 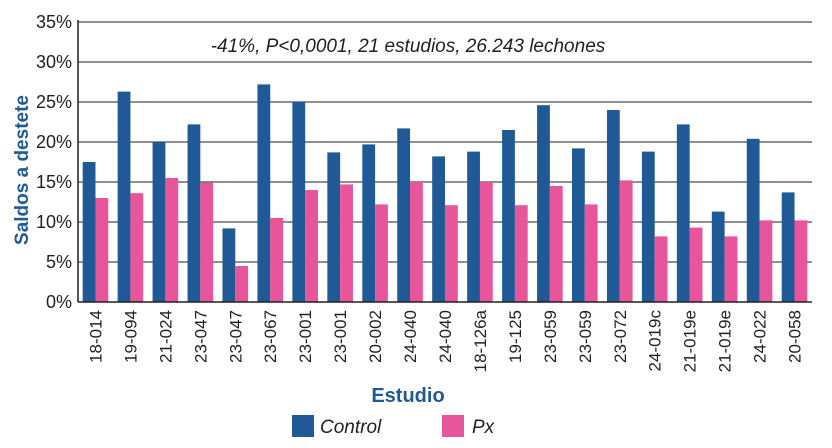 I want to click on x-tick-label: 24-022, so click(x=760, y=336).